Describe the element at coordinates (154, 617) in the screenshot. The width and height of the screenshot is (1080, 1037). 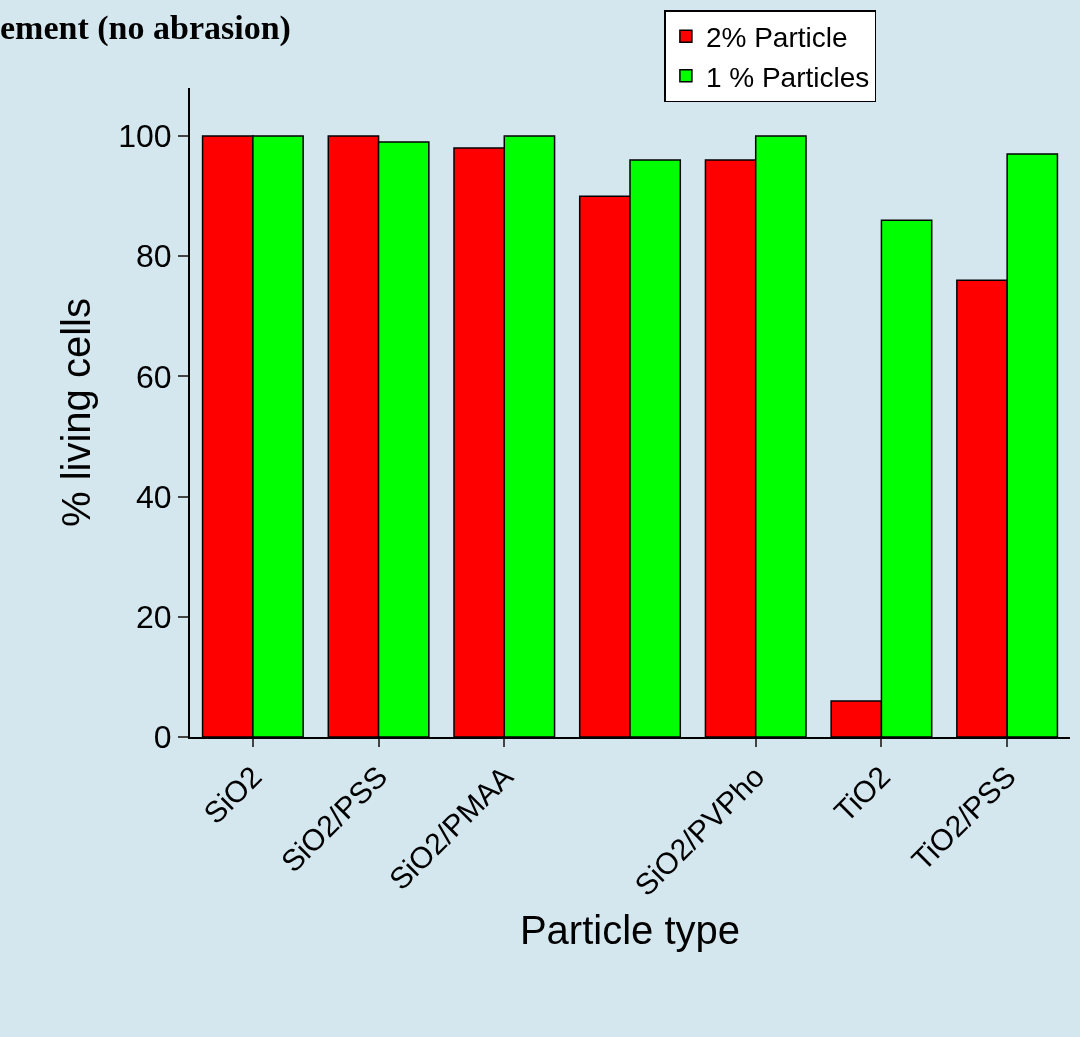
I see `y-tick-label: 20` at that location.